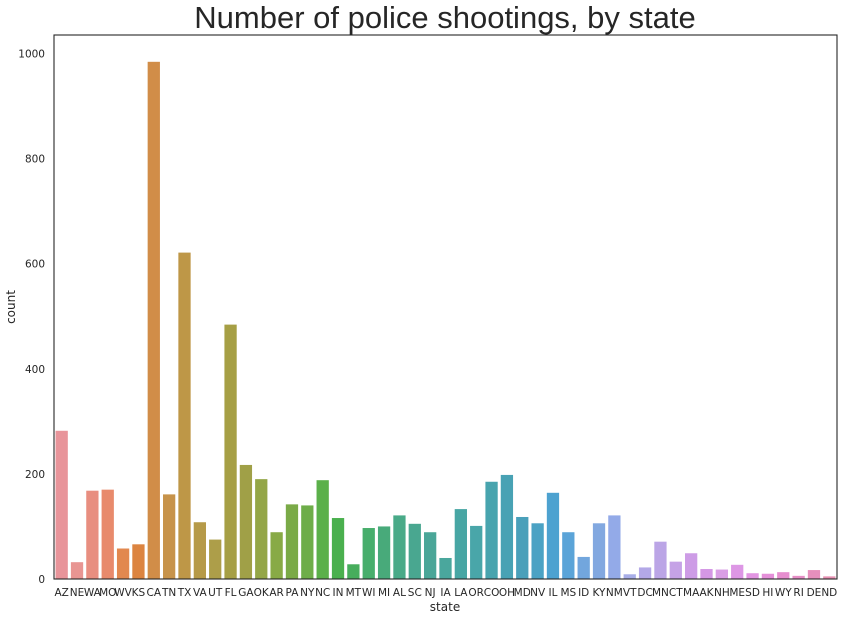 The height and width of the screenshot is (619, 843). I want to click on x-tick-label-vt: VT, so click(630, 593).